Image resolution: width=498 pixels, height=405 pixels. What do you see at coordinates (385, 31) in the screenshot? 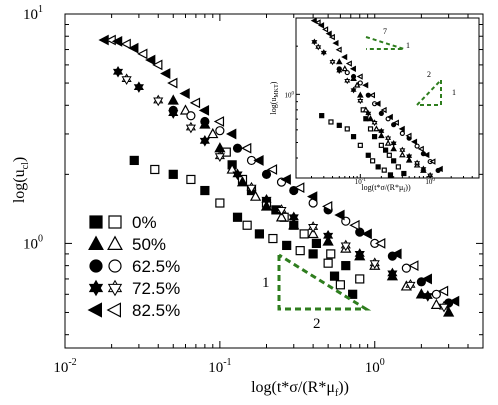
I see `inset-slope-1-run: 7` at bounding box center [385, 31].